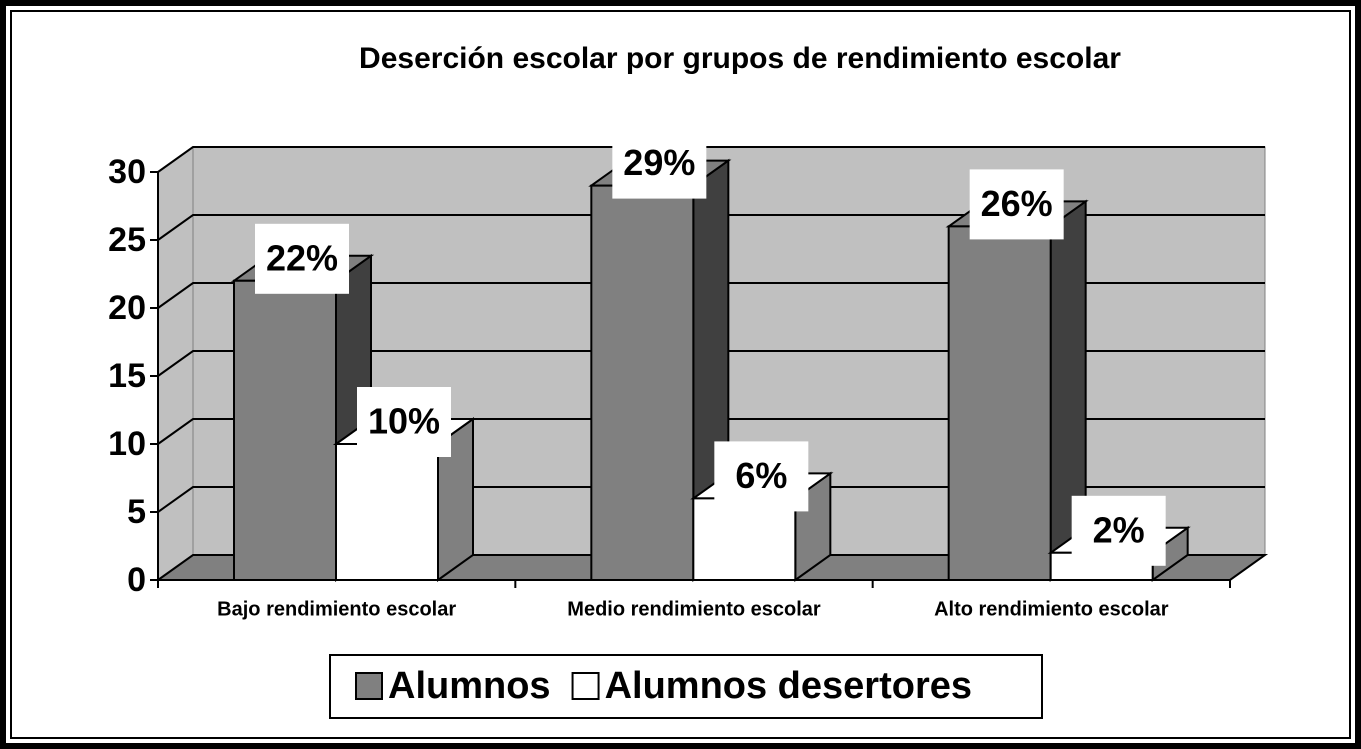  Describe the element at coordinates (127, 172) in the screenshot. I see `y-tick-label: 30` at that location.